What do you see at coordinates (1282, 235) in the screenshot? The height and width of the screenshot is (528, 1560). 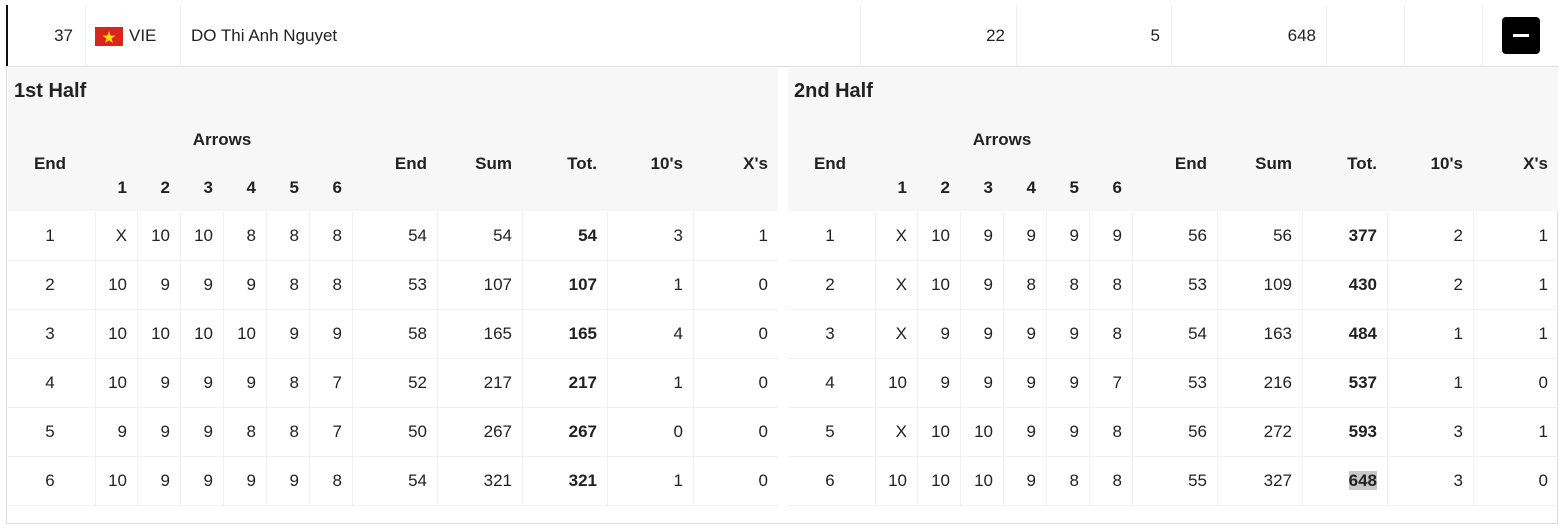 I see `score: 56` at bounding box center [1282, 235].